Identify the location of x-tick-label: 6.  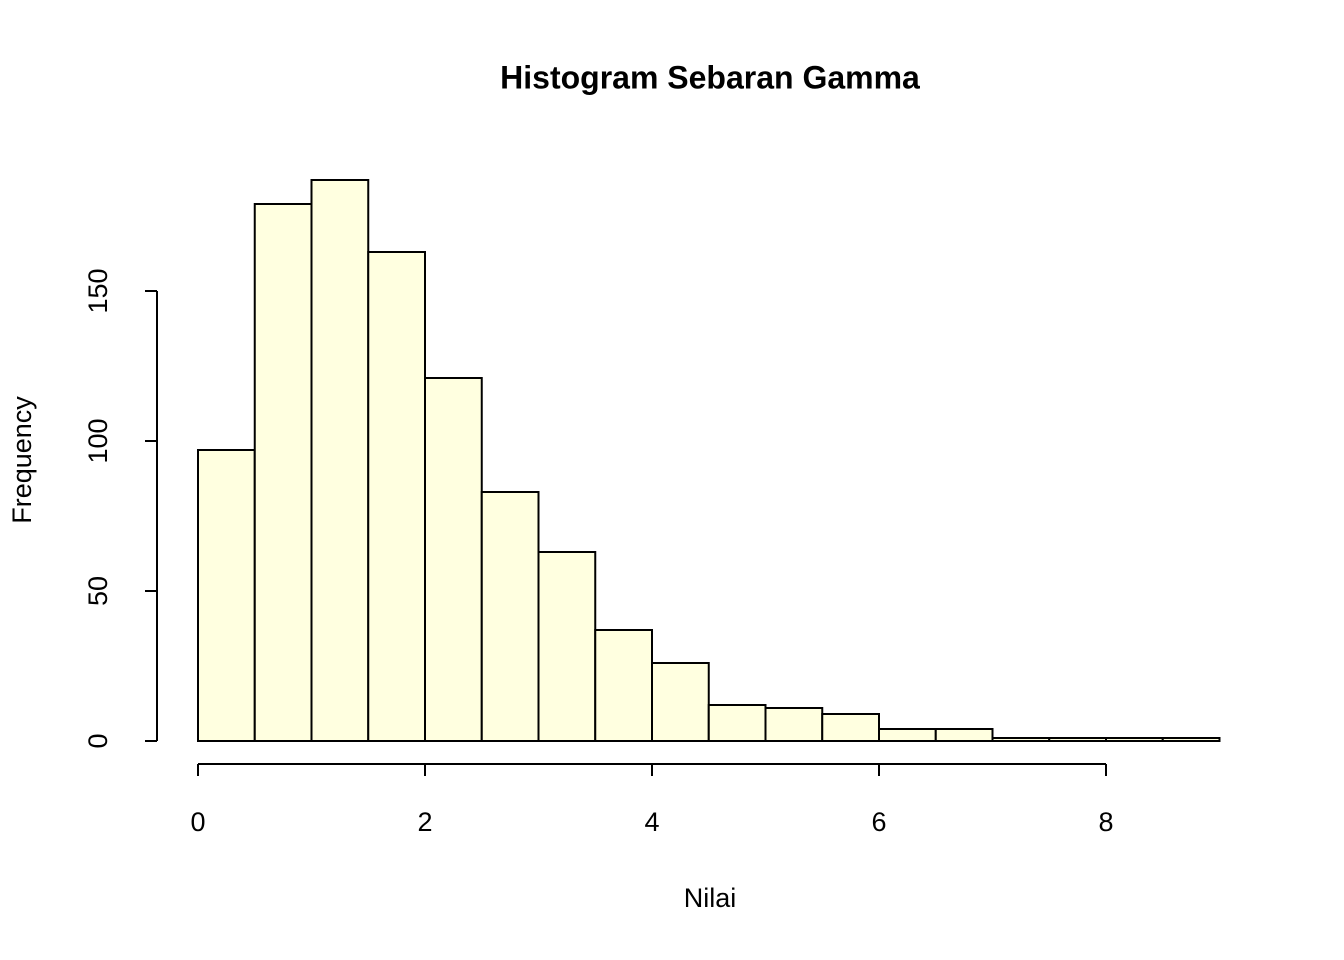
(878, 822).